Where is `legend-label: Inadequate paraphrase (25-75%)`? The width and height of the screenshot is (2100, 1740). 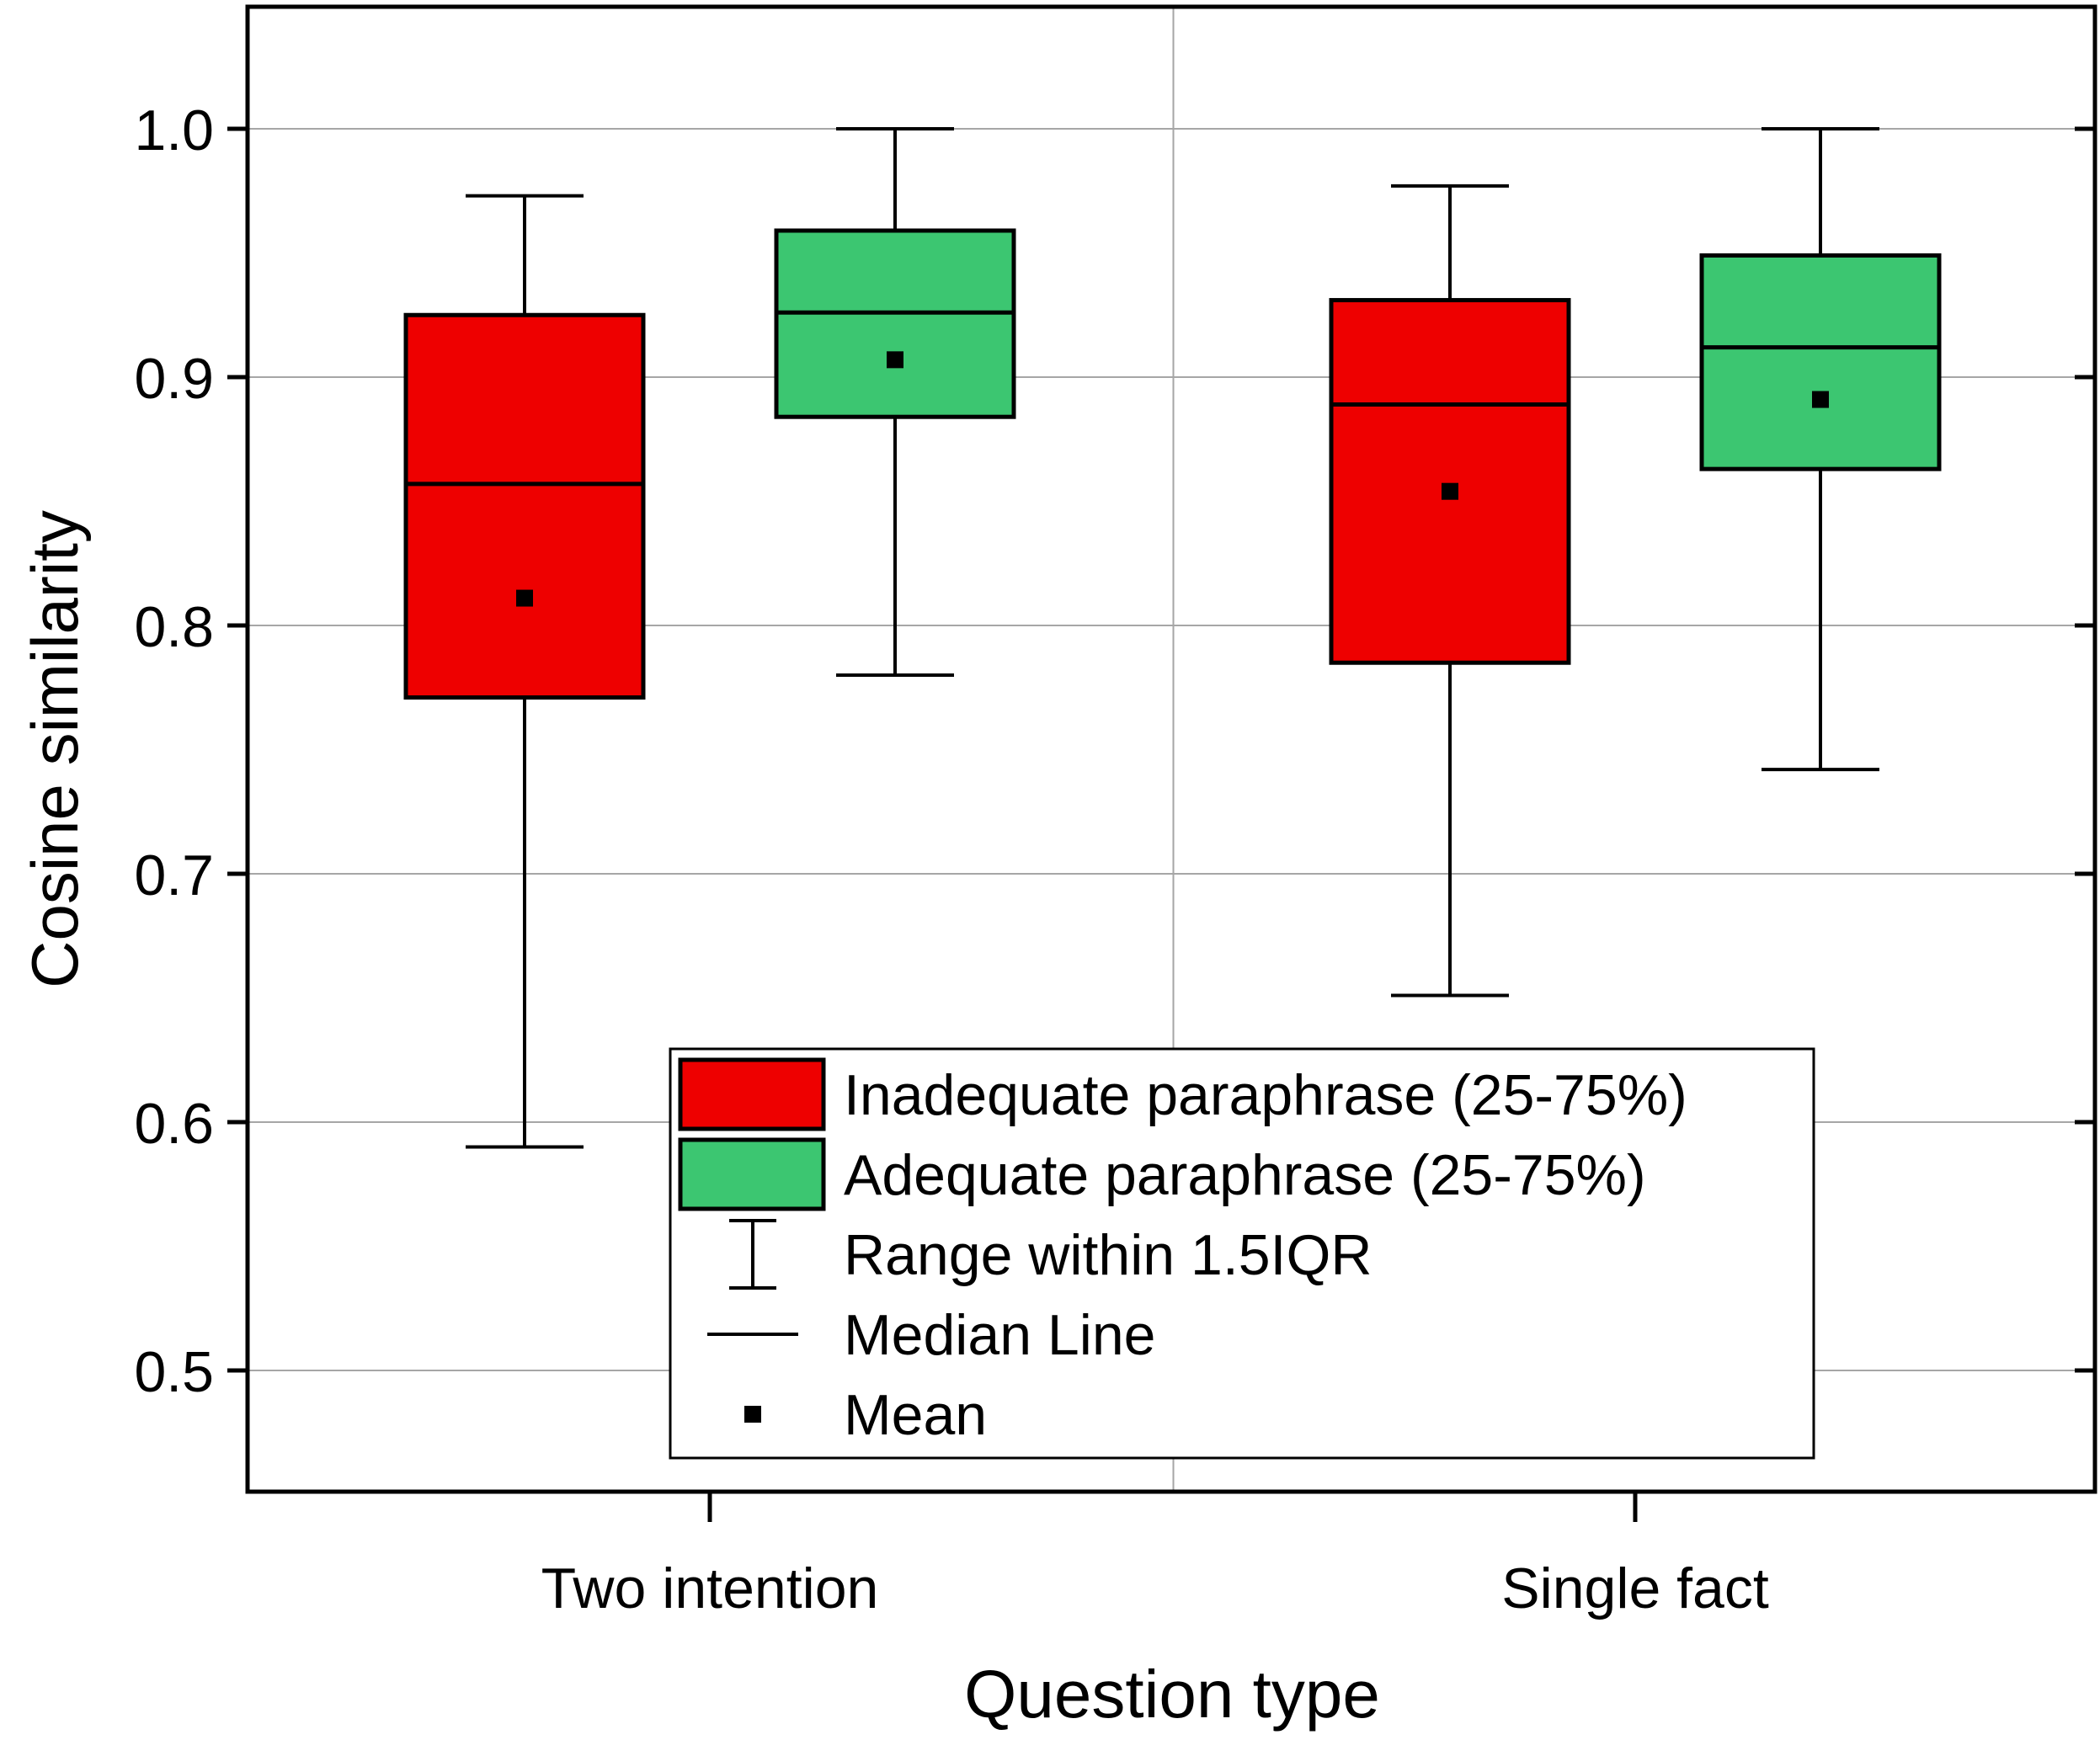
legend-label: Inadequate paraphrase (25-75%) is located at coordinates (1265, 1095).